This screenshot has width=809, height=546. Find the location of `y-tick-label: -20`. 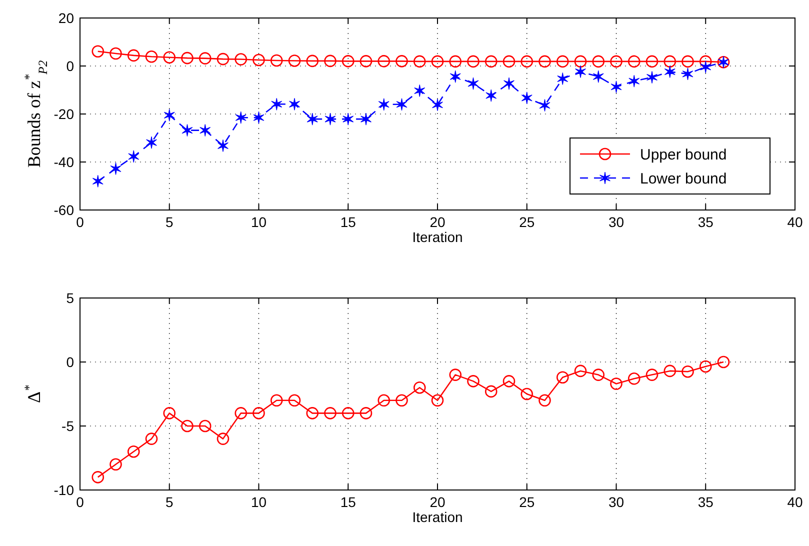

y-tick-label: -20 is located at coordinates (64, 114).